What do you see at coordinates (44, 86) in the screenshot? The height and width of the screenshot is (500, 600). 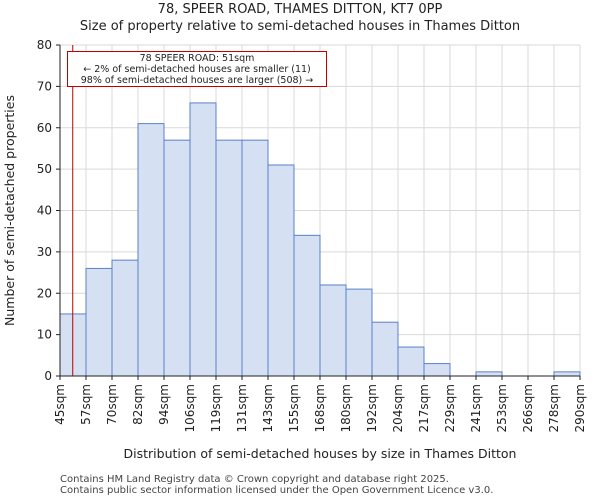 I see `y-tick-label: 70` at bounding box center [44, 86].